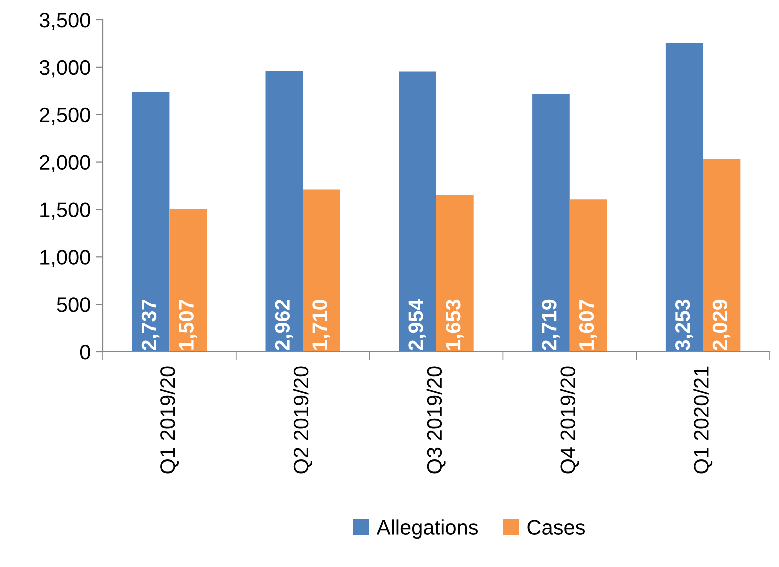 Image resolution: width=779 pixels, height=567 pixels. Describe the element at coordinates (455, 325) in the screenshot. I see `data-label: 1,653` at that location.